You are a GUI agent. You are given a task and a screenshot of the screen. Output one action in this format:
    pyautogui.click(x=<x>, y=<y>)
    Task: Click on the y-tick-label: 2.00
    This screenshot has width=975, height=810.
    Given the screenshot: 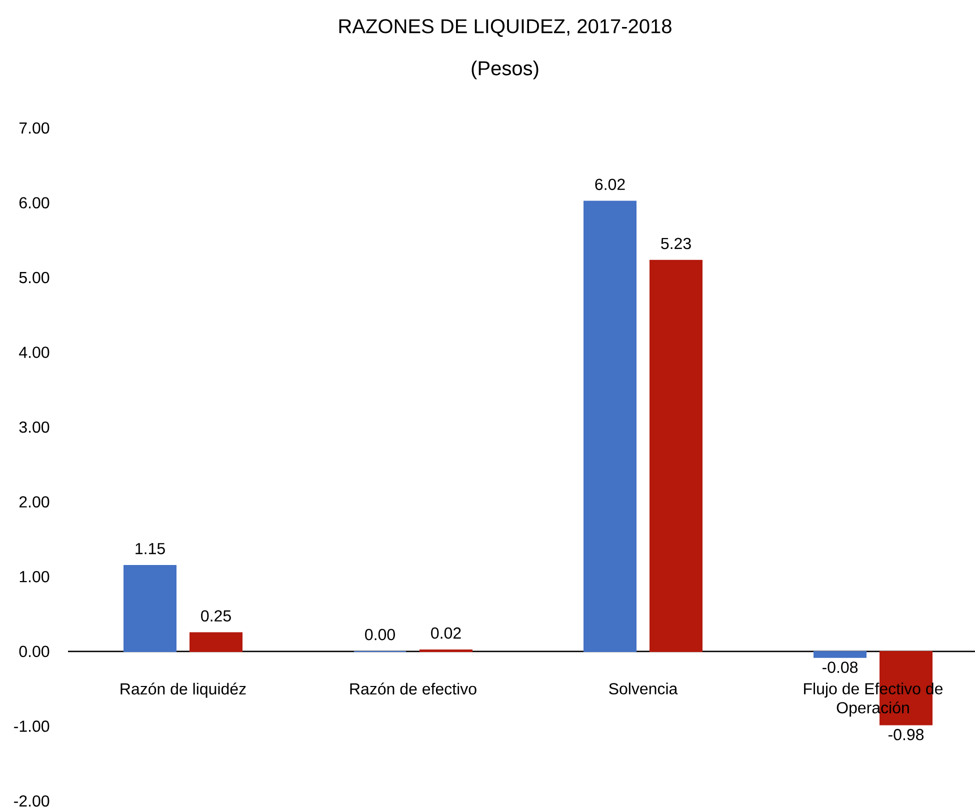 What is the action you would take?
    pyautogui.click(x=34, y=502)
    